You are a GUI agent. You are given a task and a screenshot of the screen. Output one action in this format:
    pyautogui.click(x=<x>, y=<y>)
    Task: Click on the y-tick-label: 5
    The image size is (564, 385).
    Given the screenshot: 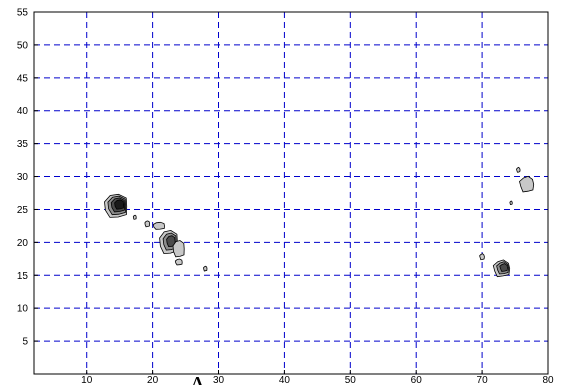 What is the action you would take?
    pyautogui.click(x=25, y=342)
    